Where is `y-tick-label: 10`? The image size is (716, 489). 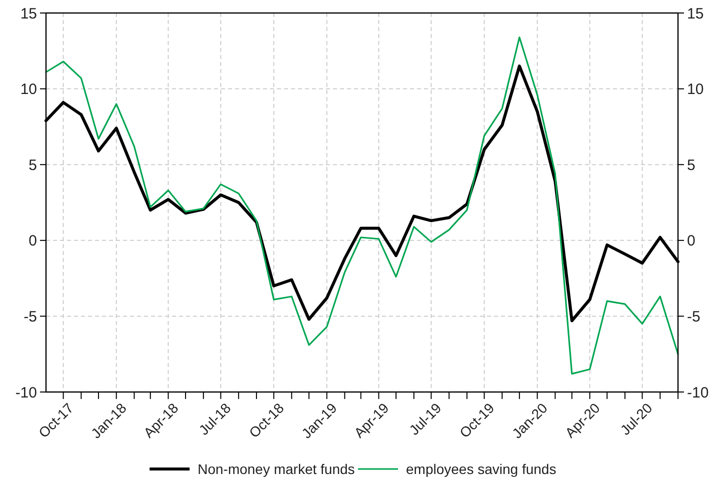
y-tick-label: 10 is located at coordinates (28, 89).